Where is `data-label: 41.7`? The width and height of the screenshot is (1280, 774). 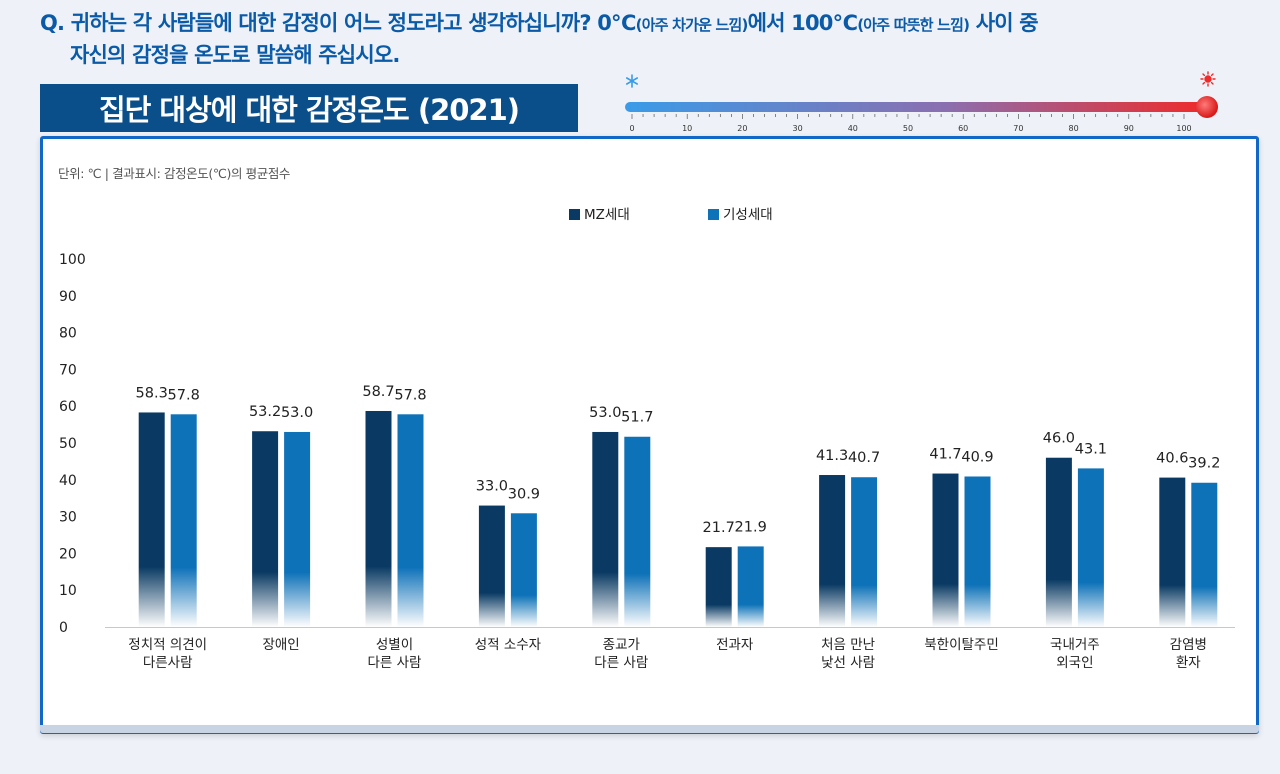 data-label: 41.7 is located at coordinates (945, 455).